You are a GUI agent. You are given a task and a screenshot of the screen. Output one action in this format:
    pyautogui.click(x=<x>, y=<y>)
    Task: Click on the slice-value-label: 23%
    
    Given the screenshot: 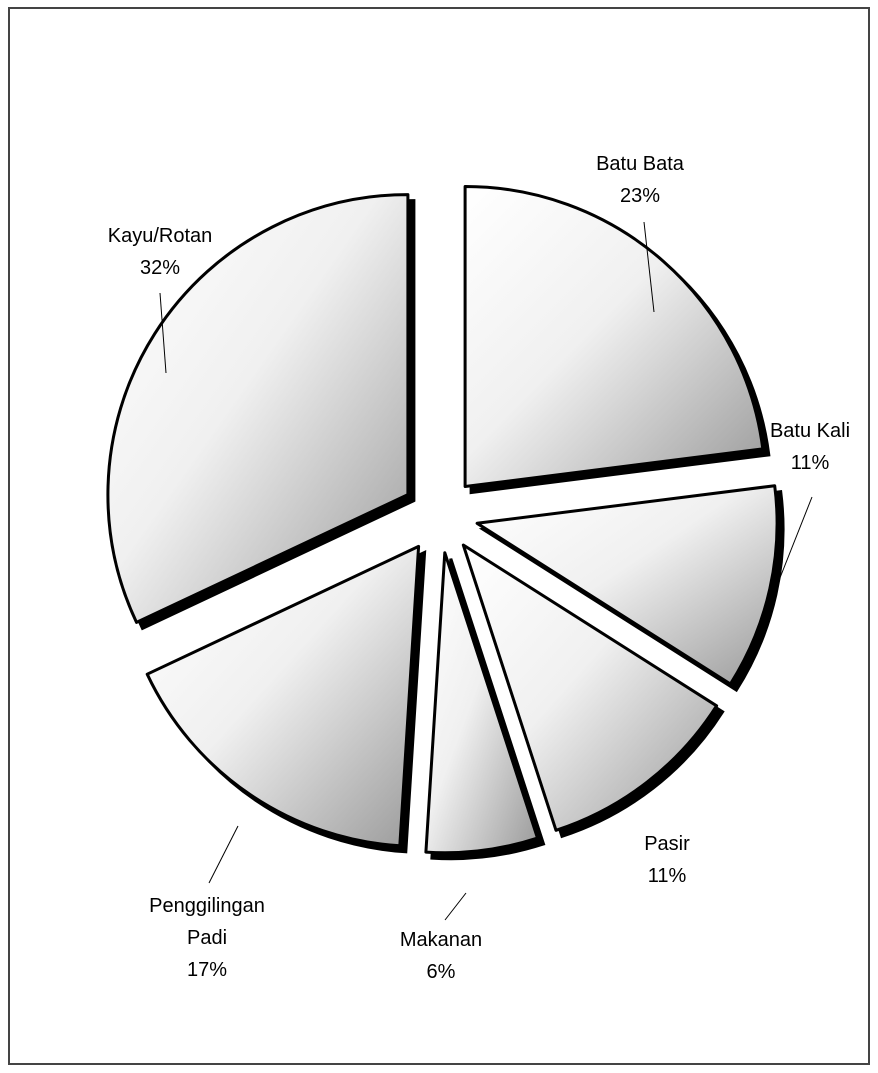 What is the action you would take?
    pyautogui.click(x=640, y=196)
    